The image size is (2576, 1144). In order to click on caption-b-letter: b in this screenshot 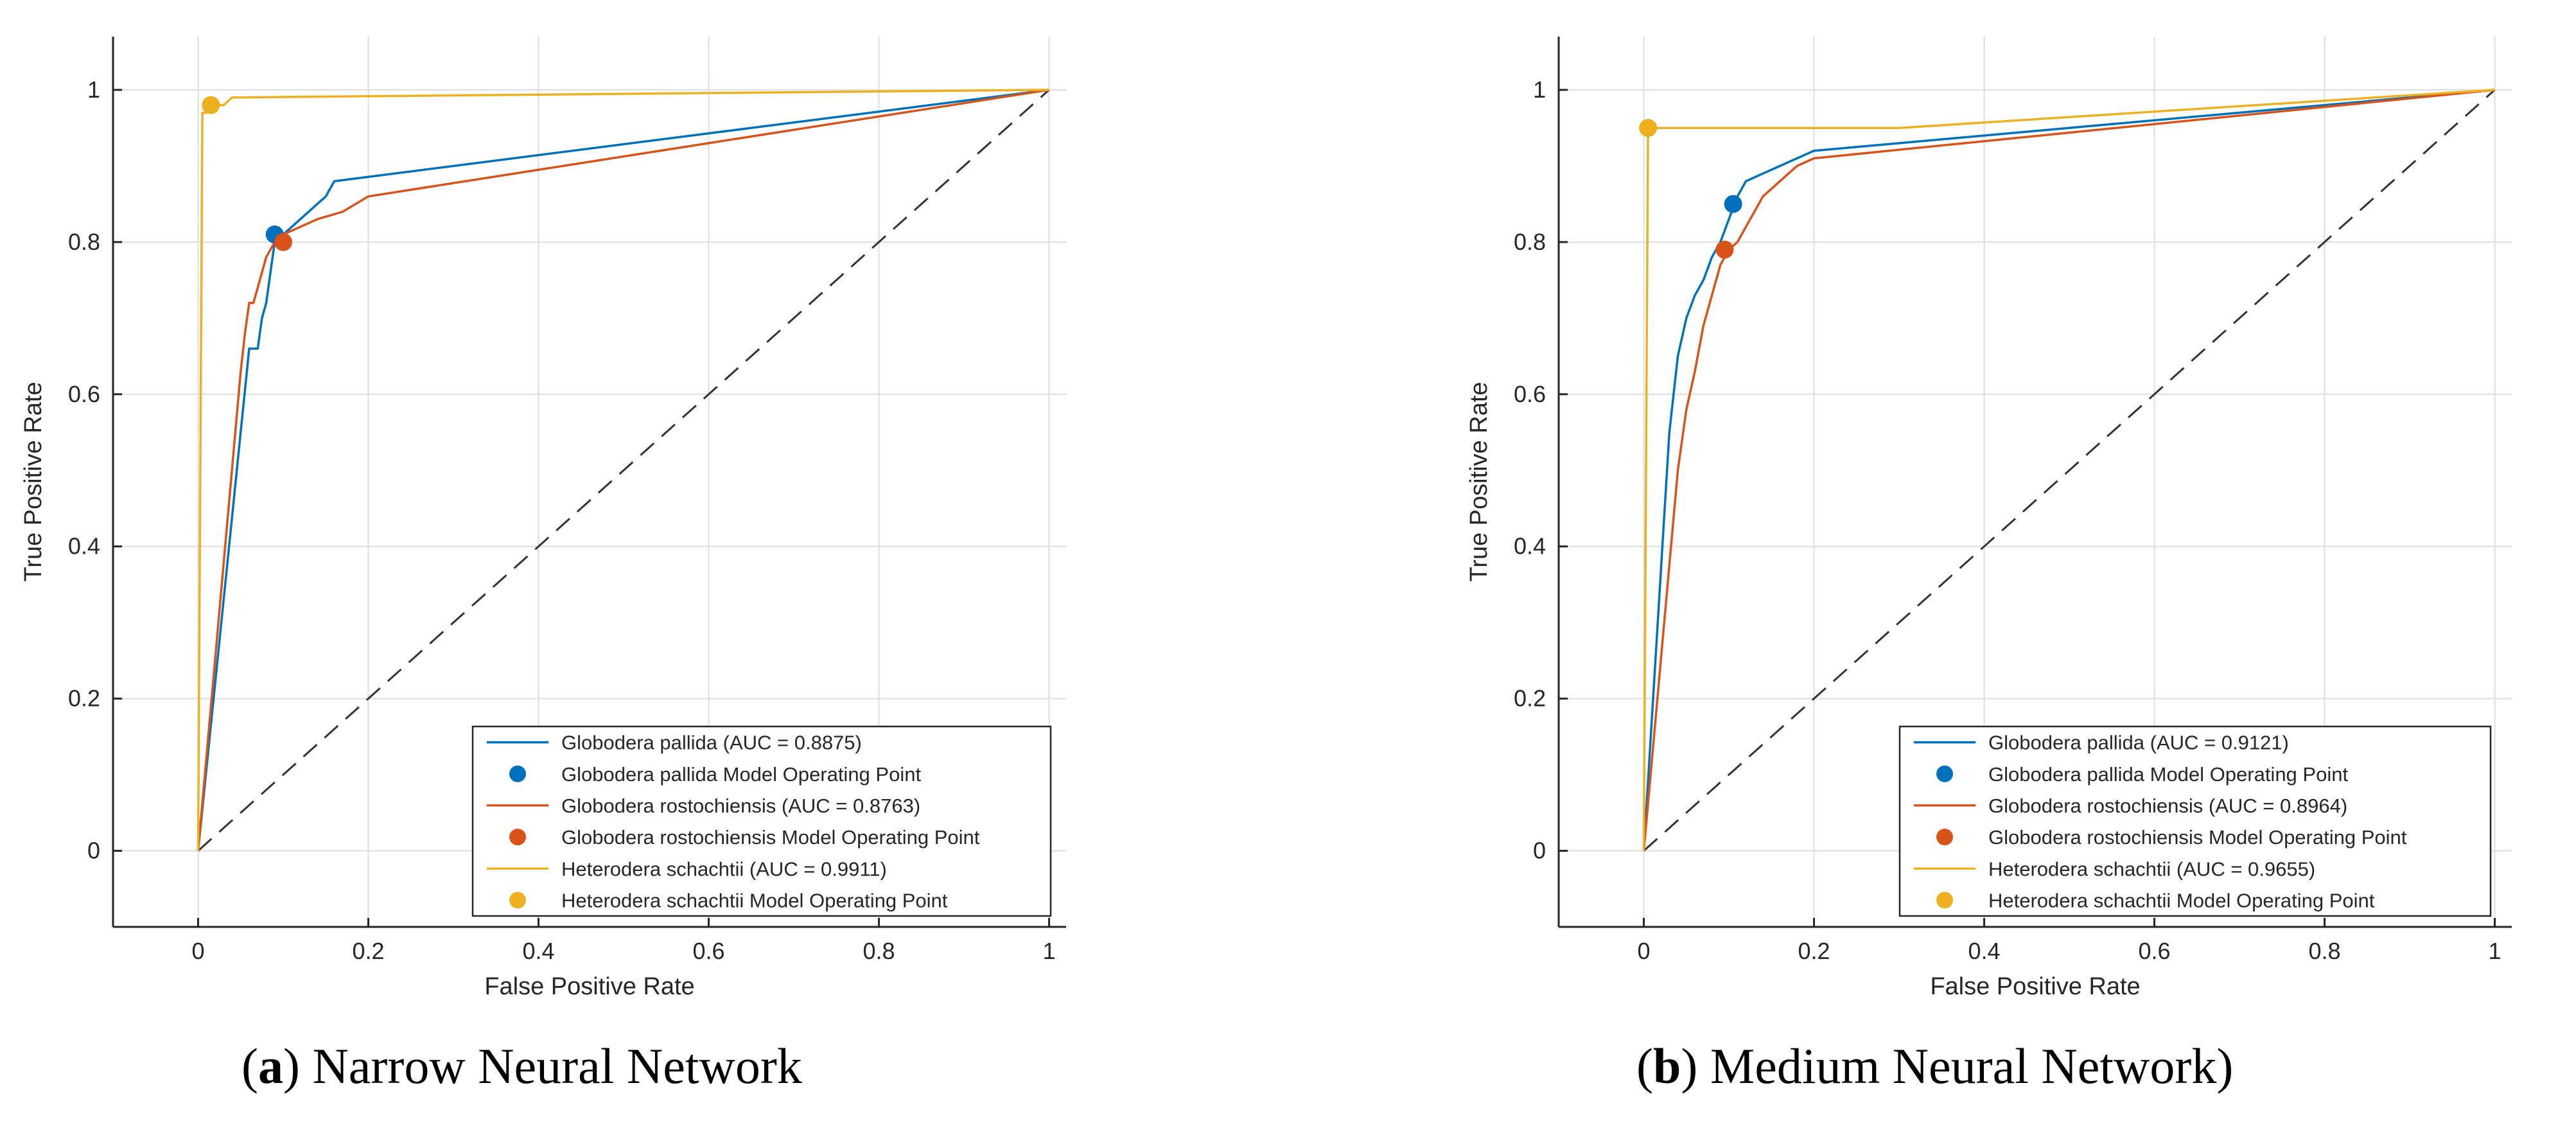, I will do `click(1666, 1066)`.